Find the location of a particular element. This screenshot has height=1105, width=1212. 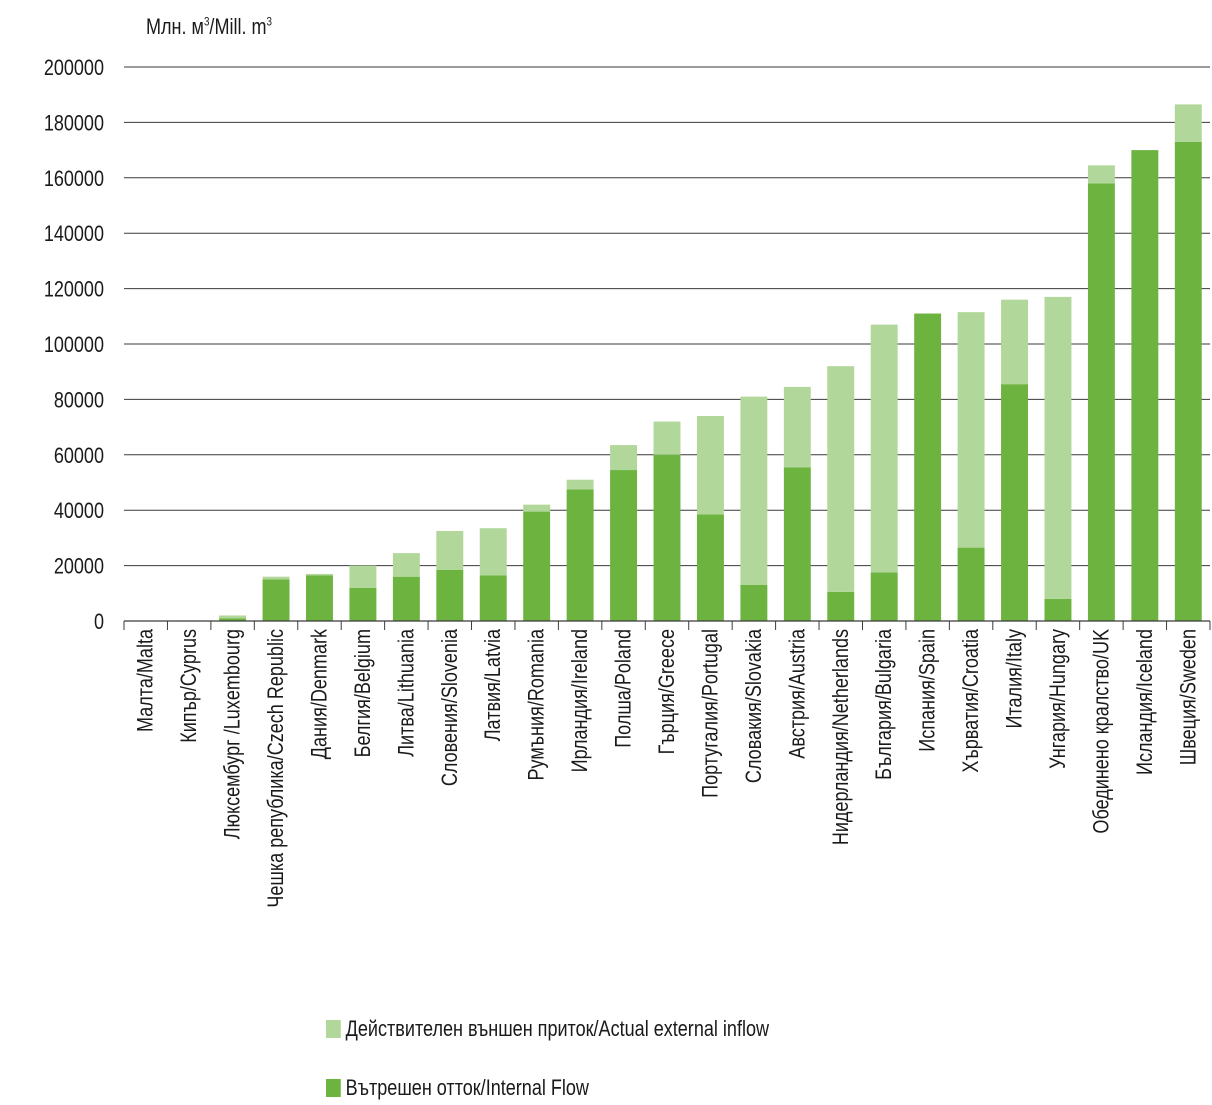

x-axis is located at coordinates (667, 625).